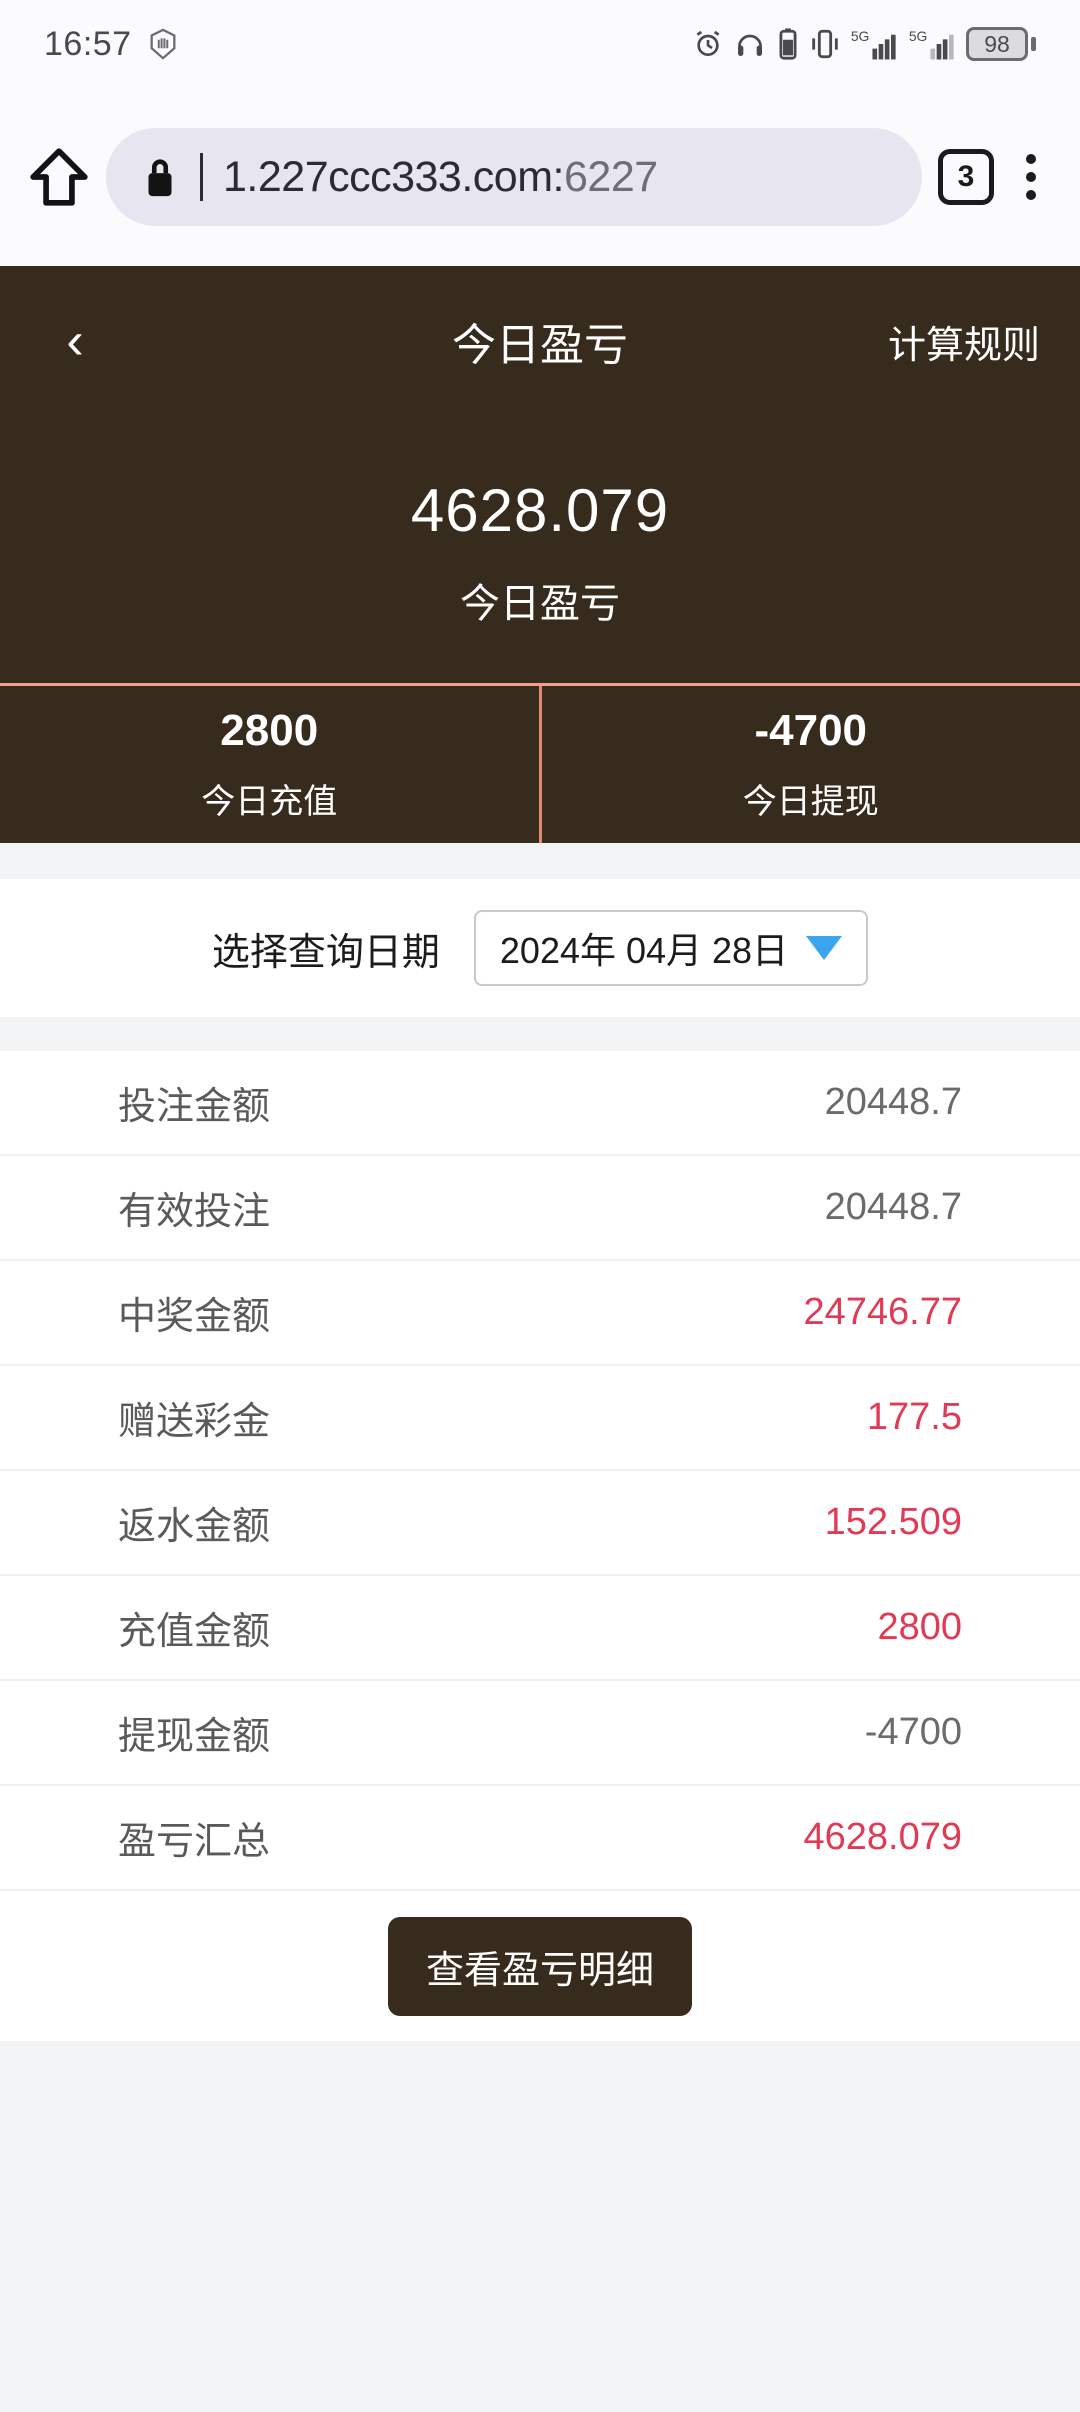 The width and height of the screenshot is (1080, 2412). What do you see at coordinates (919, 1627) in the screenshot?
I see `row-value: 2800` at bounding box center [919, 1627].